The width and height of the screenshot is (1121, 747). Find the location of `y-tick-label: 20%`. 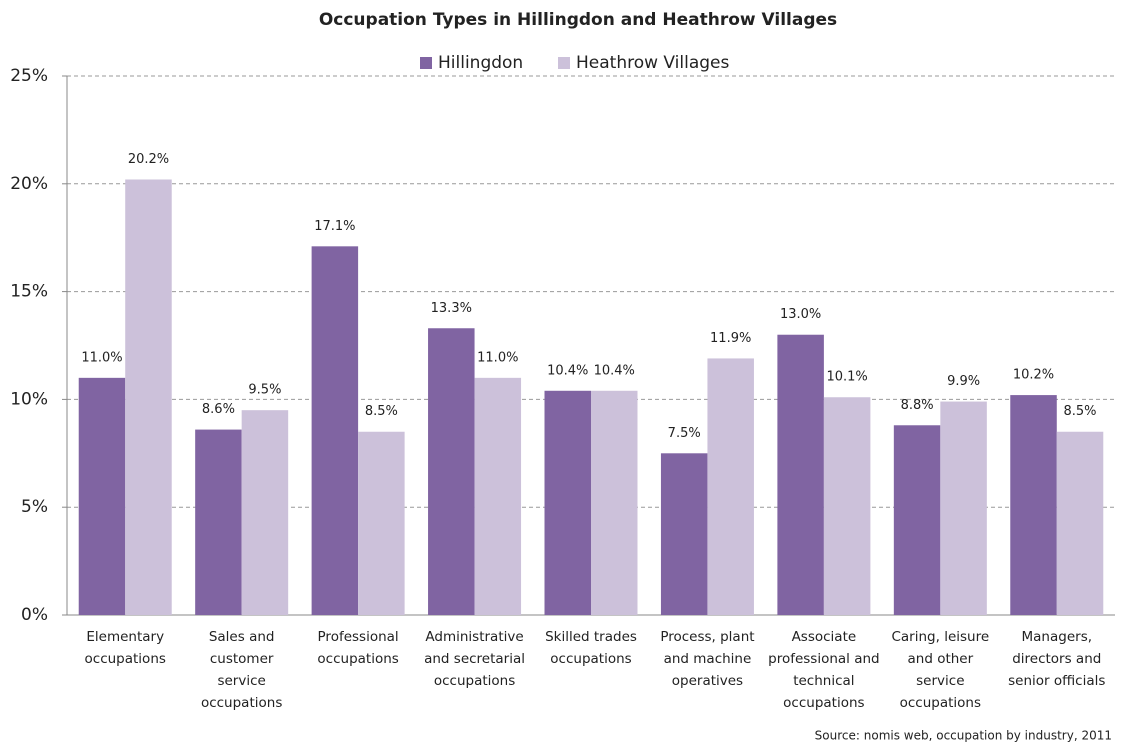

y-tick-label: 20% is located at coordinates (29, 184).